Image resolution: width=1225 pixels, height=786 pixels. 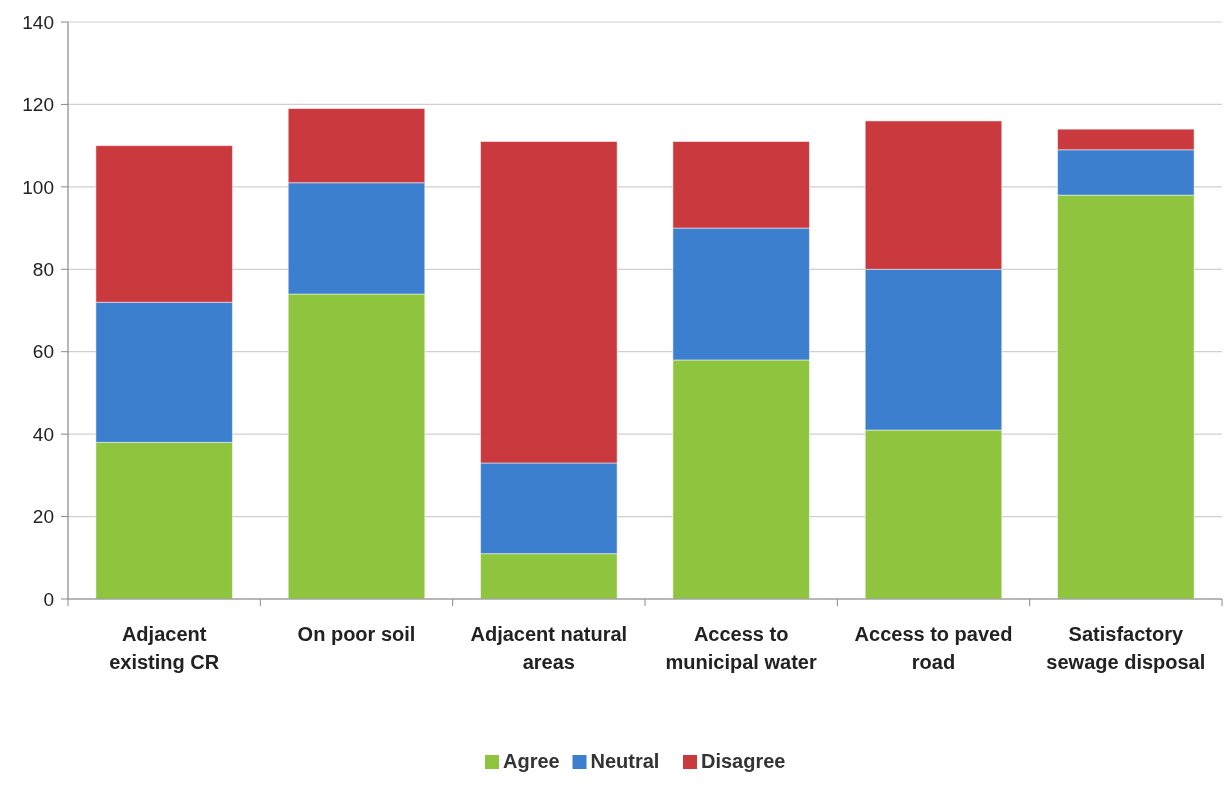 What do you see at coordinates (38, 105) in the screenshot?
I see `y-tick-label: 120` at bounding box center [38, 105].